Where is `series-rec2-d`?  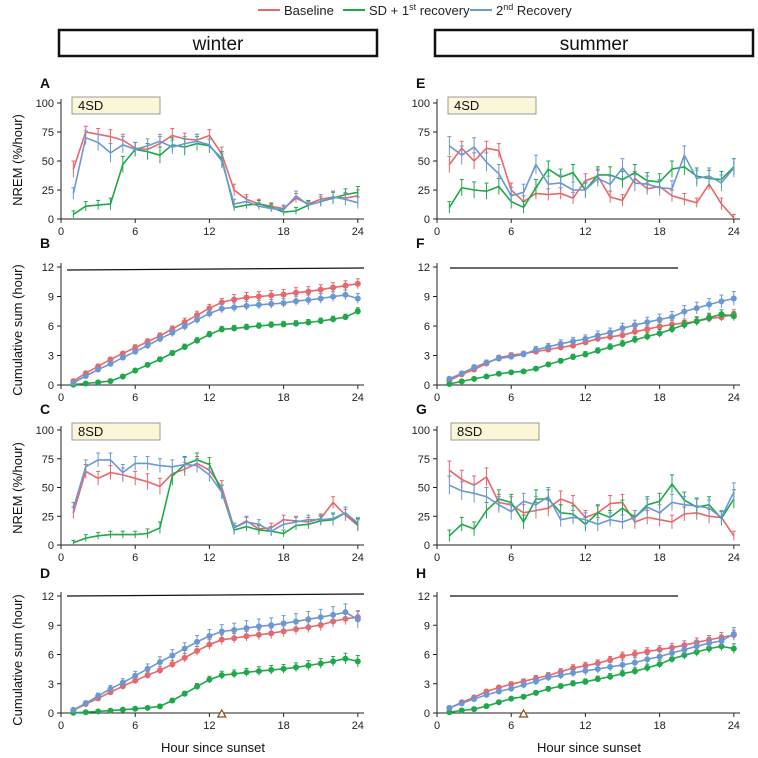 series-rec2-d is located at coordinates (215, 658).